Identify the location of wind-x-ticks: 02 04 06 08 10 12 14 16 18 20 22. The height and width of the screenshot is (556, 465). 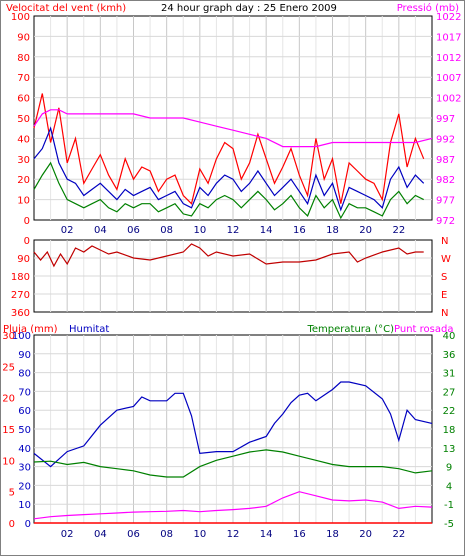
(233, 230).